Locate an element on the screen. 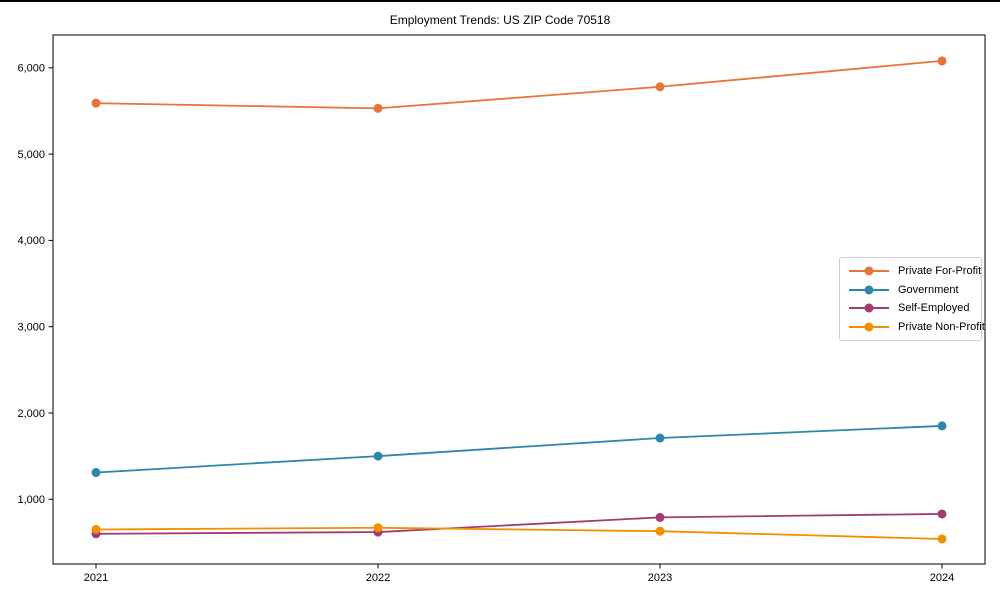 The height and width of the screenshot is (600, 1000). legend-item: Self-Employed is located at coordinates (910, 308).